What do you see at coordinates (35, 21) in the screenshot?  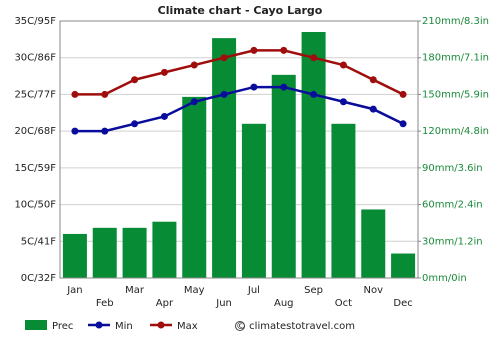 I see `y-tick-label: 35C/95F` at bounding box center [35, 21].